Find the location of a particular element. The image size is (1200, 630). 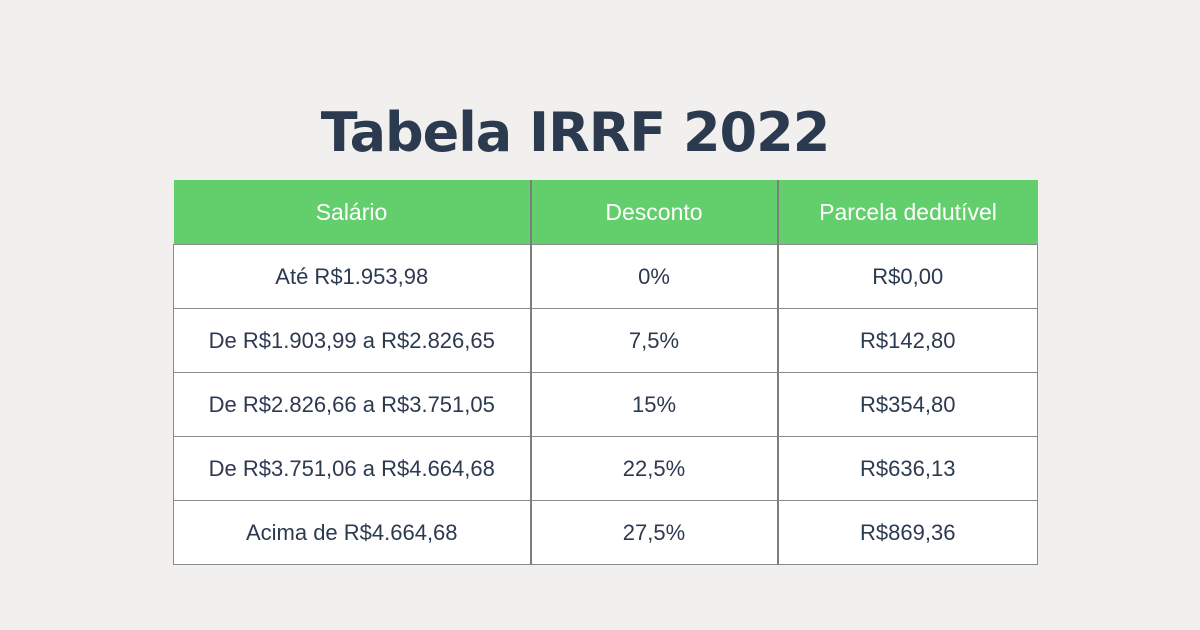

cell-desconto: 22,5% is located at coordinates (654, 468).